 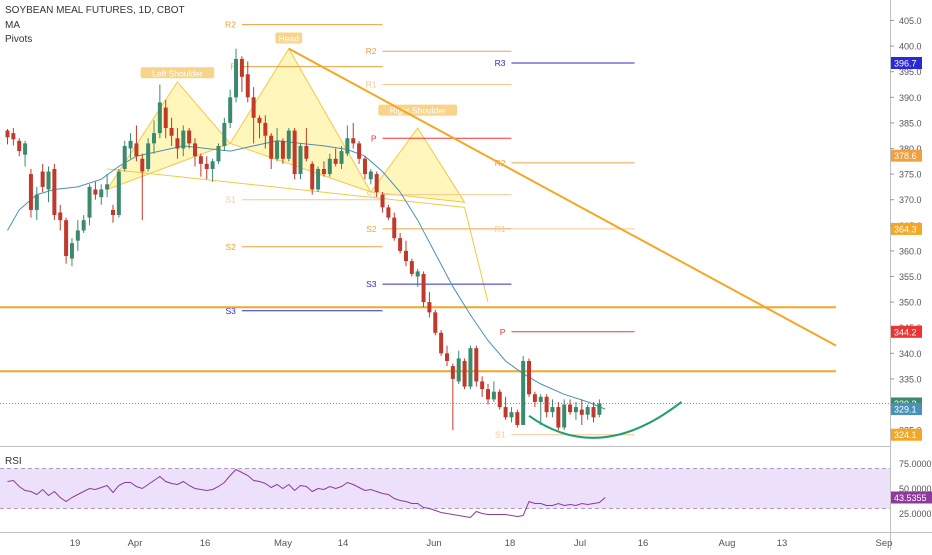 I want to click on price-badge-label: 344.2, so click(x=905, y=332).